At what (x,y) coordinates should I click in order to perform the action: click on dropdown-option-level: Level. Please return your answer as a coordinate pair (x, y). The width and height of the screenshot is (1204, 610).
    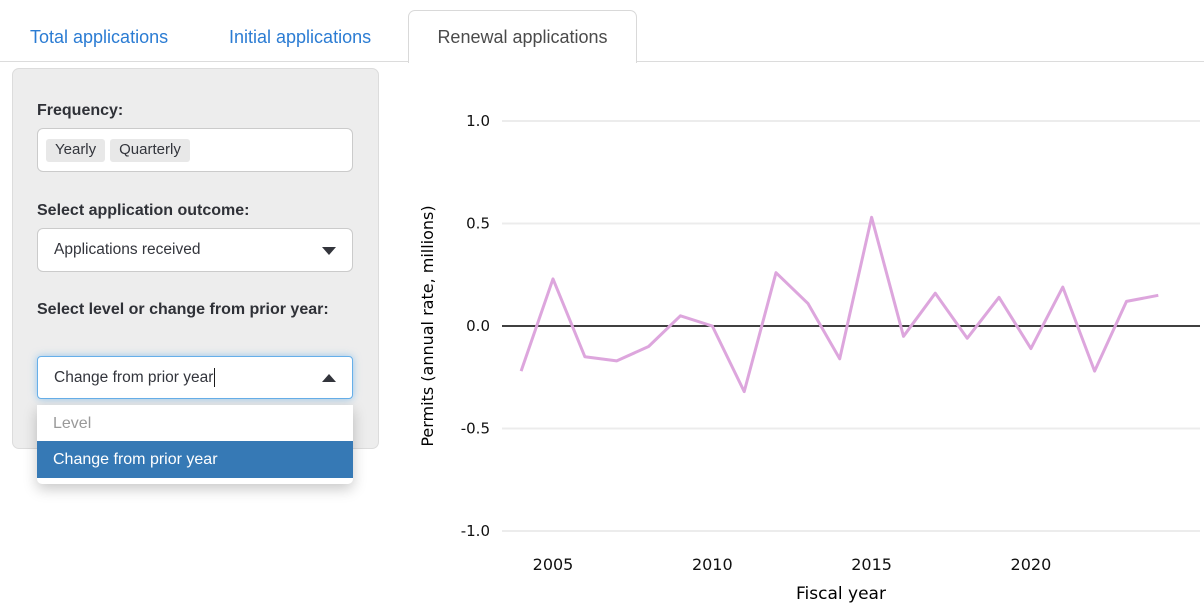
    Looking at the image, I should click on (72, 423).